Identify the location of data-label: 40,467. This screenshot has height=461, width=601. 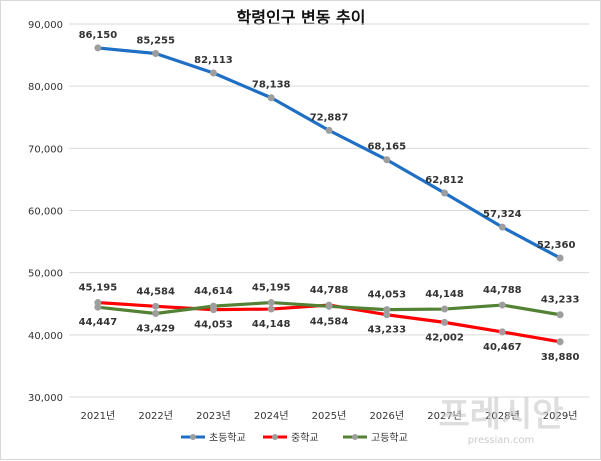
(502, 347).